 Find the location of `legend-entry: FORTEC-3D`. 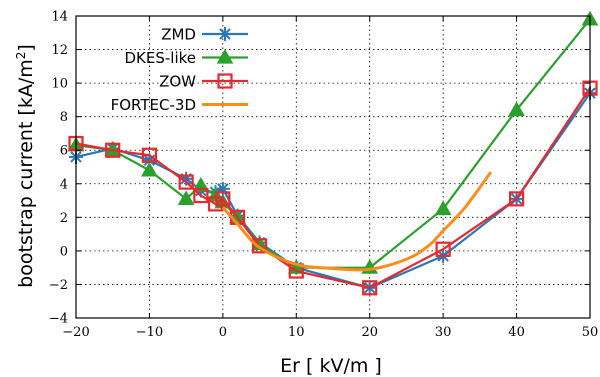

legend-entry: FORTEC-3D is located at coordinates (179, 105).